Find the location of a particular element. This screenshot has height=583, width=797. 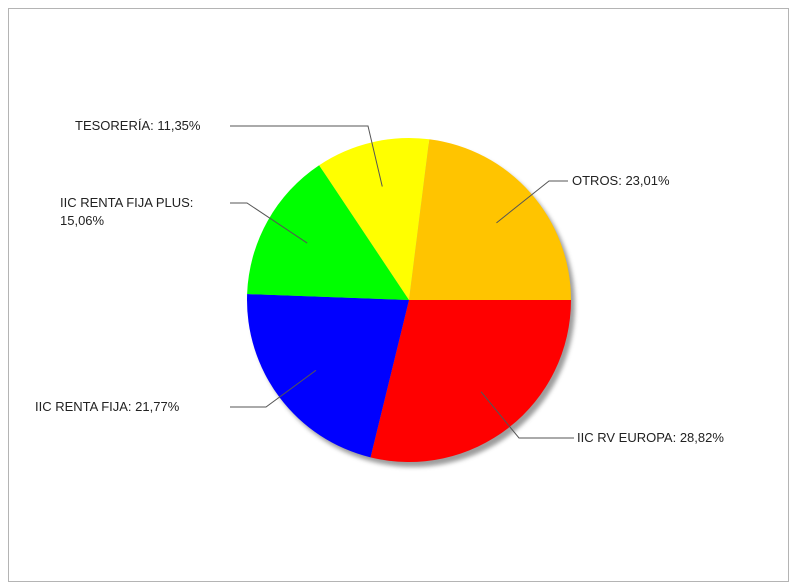

leader-line-otros is located at coordinates (532, 202).